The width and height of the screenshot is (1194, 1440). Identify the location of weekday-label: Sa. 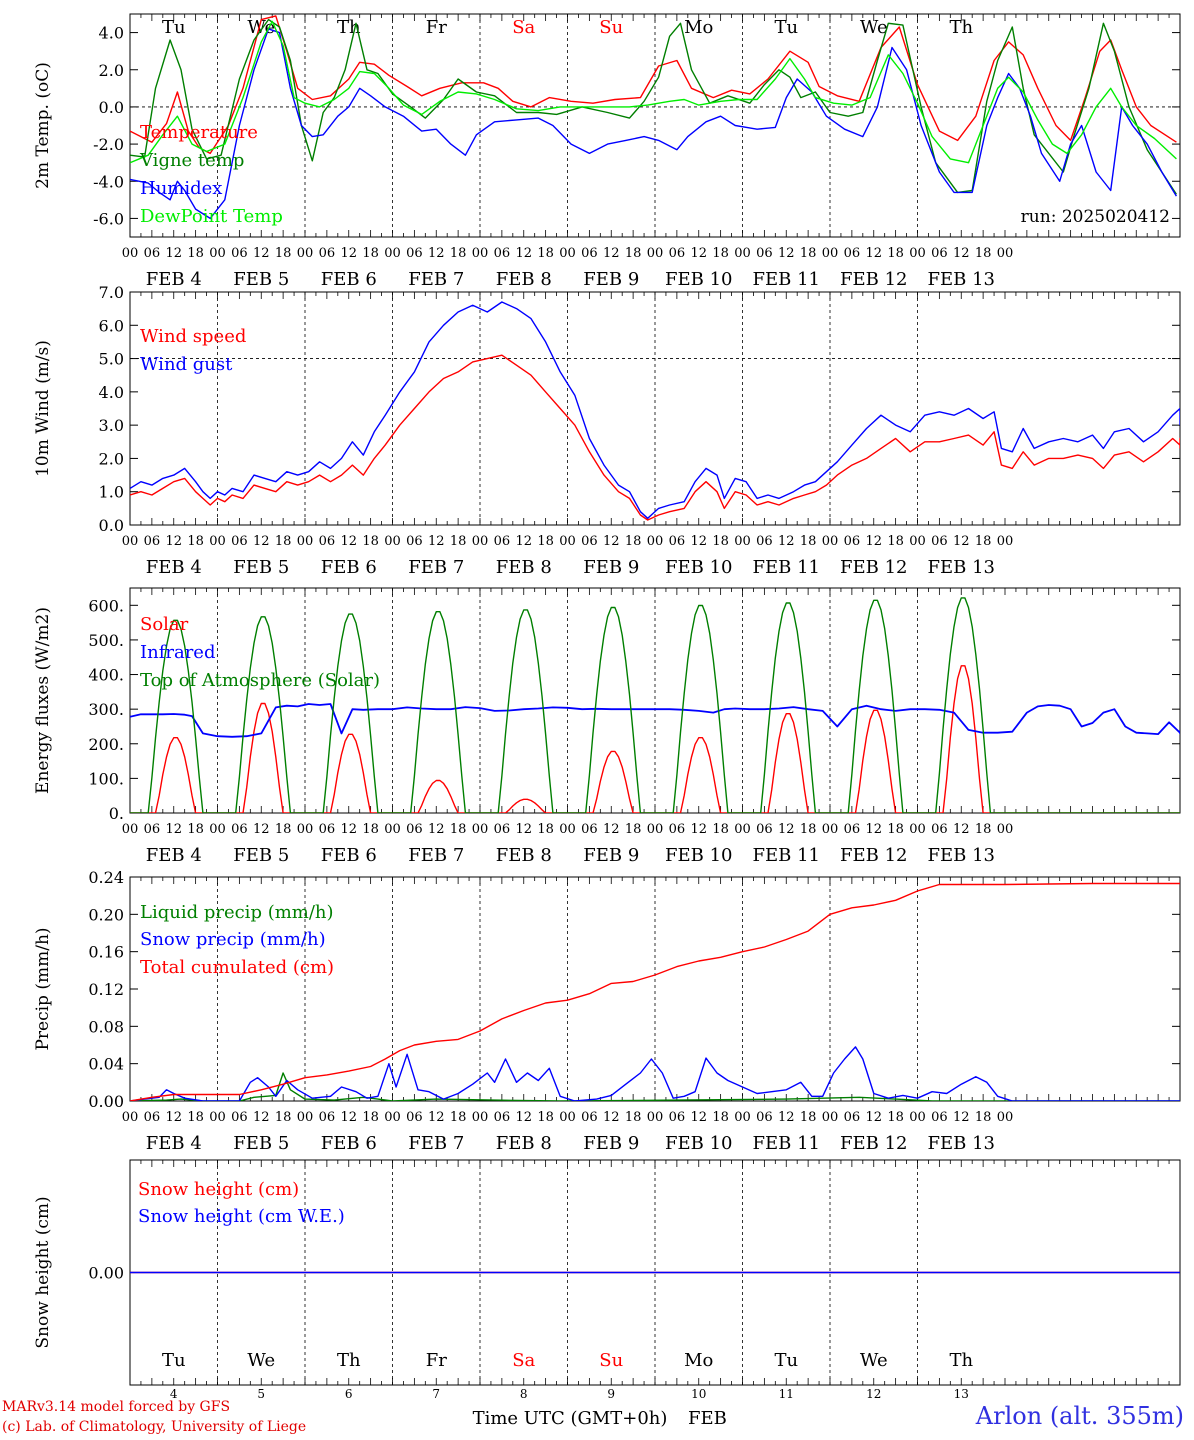
(523, 27).